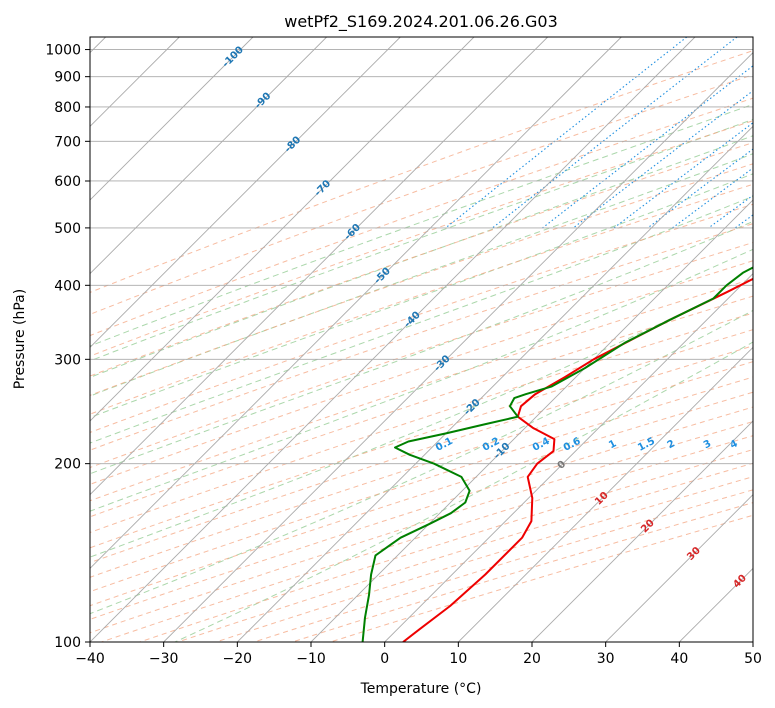 The height and width of the screenshot is (708, 775). Describe the element at coordinates (771, 444) in the screenshot. I see `mixing-ratio-label: 6` at that location.